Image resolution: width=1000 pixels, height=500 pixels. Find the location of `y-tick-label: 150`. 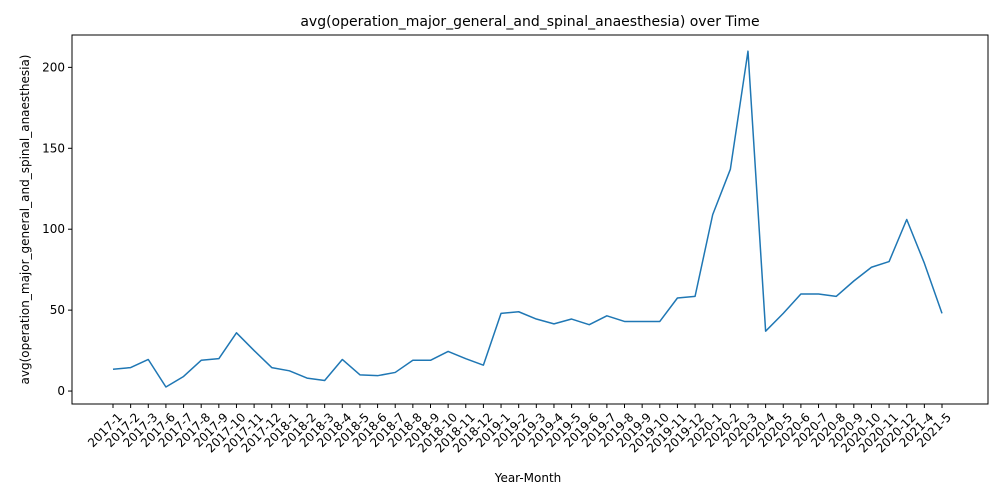

y-tick-label: 150 is located at coordinates (53, 148).